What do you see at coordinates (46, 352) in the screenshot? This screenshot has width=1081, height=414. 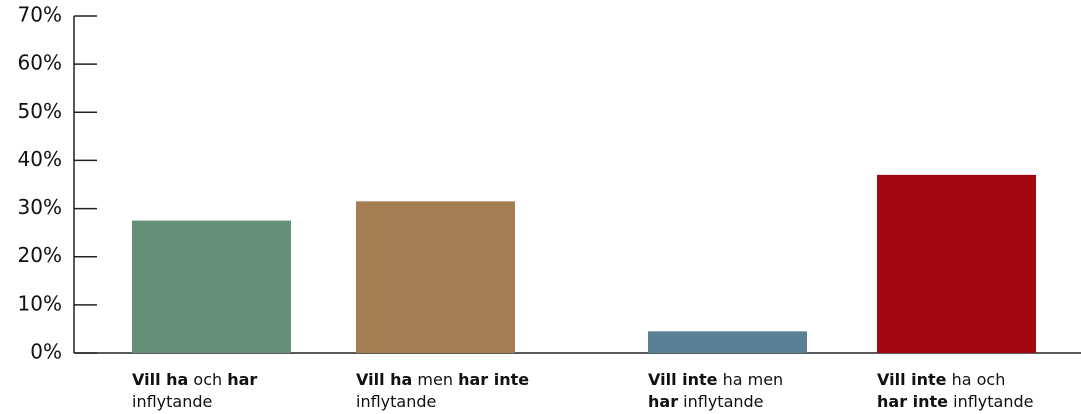 I see `y-tick-label: 0%` at bounding box center [46, 352].